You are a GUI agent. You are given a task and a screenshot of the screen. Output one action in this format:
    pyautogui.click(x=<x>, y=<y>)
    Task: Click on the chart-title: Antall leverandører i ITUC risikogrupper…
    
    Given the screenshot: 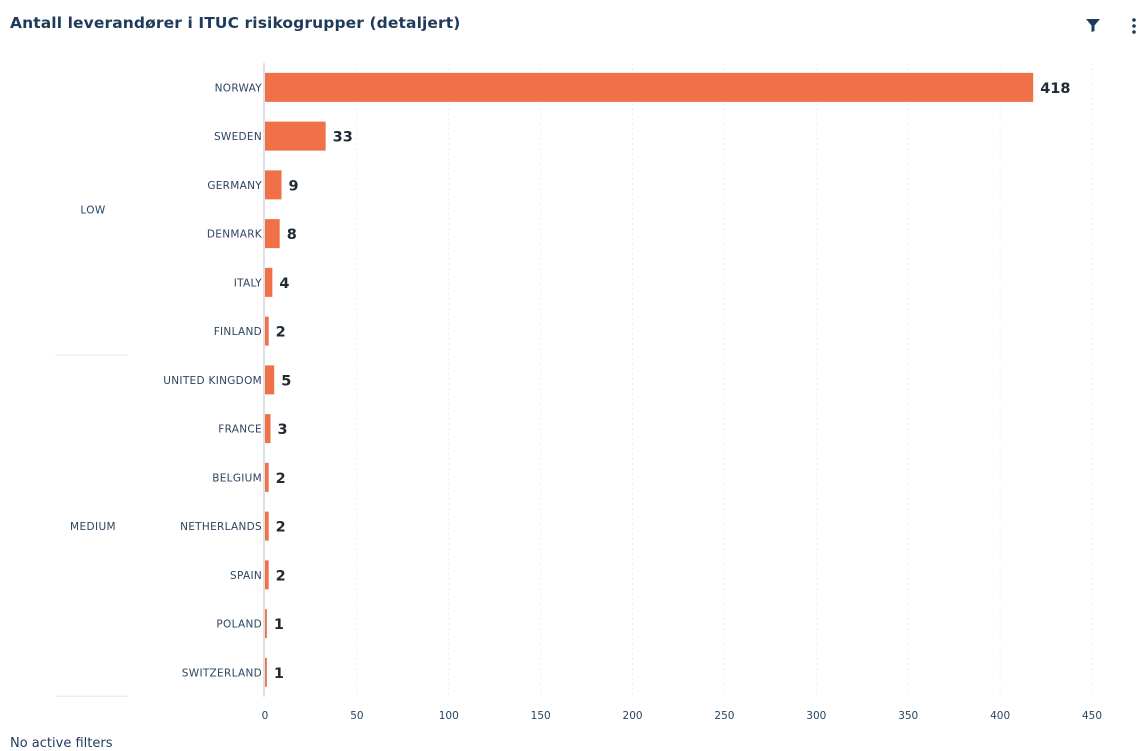 What is the action you would take?
    pyautogui.click(x=235, y=23)
    